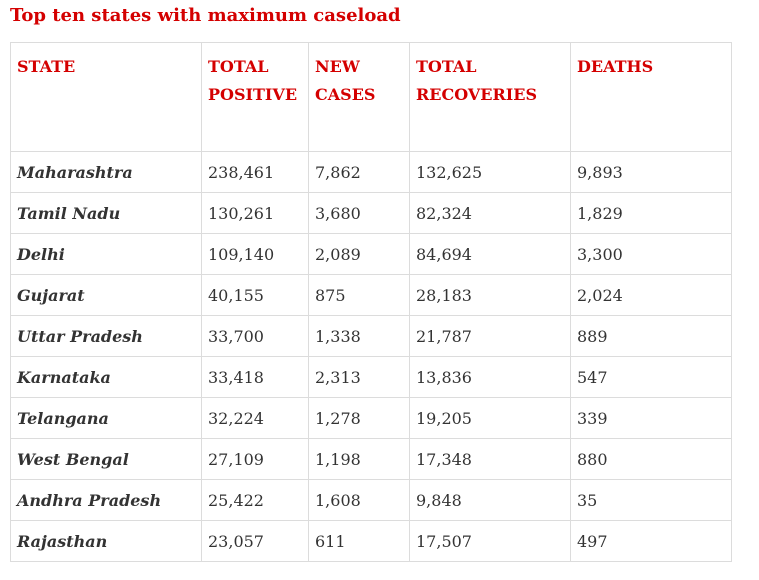 The image size is (759, 580). I want to click on total-recoveries-cell: 19,205, so click(490, 418).